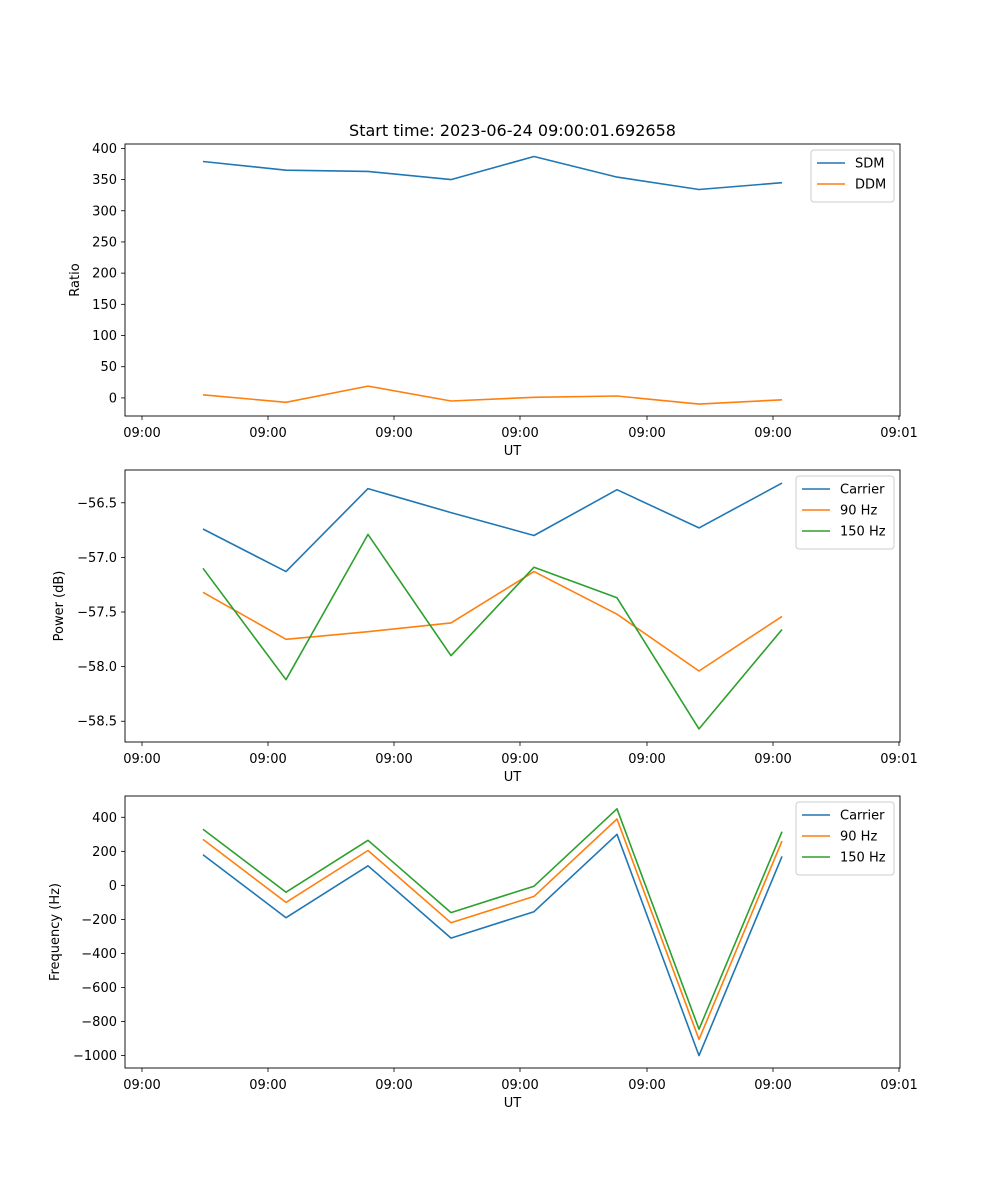 The image size is (1000, 1200). I want to click on y-tick-label: −600, so click(99, 988).